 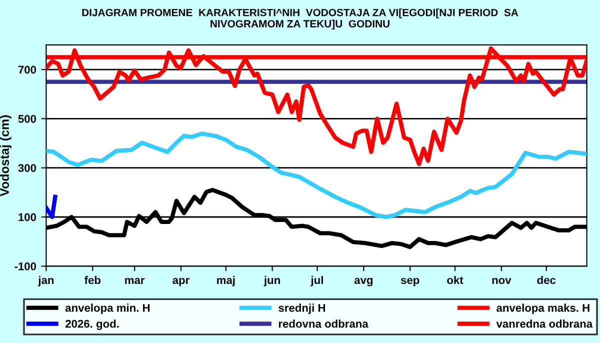 What do you see at coordinates (27, 168) in the screenshot?
I see `y-tick-label: 300` at bounding box center [27, 168].